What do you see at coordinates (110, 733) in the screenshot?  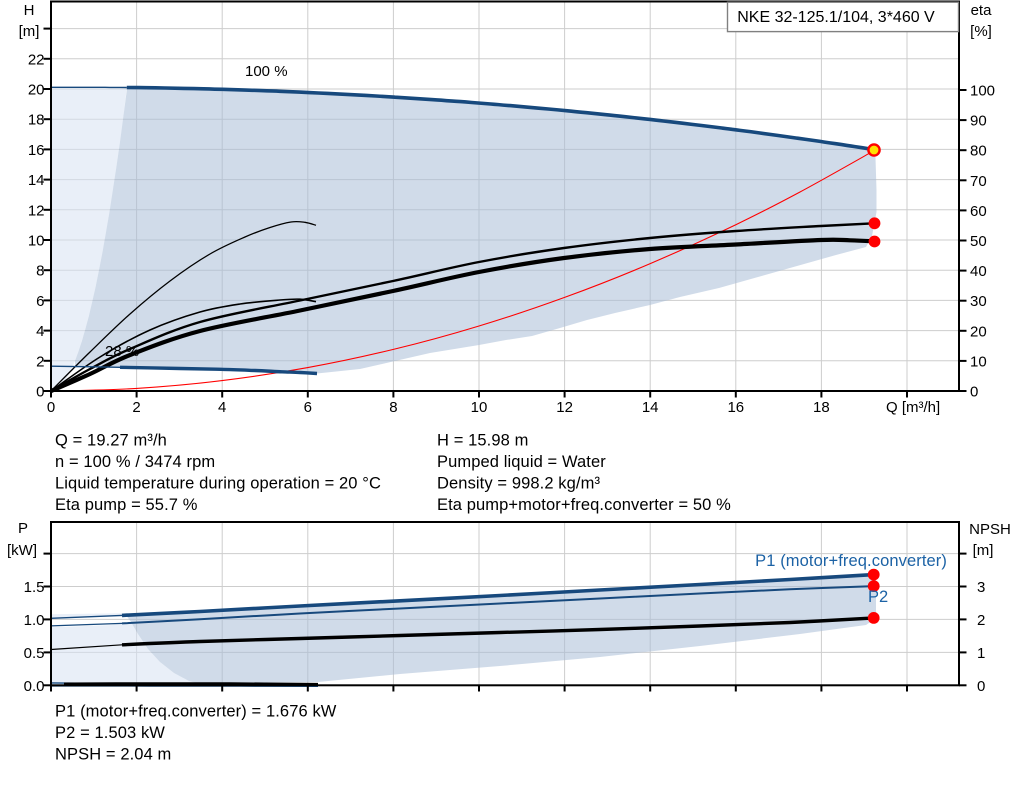 I see `svg-text: P2 = 1.503 kW` at bounding box center [110, 733].